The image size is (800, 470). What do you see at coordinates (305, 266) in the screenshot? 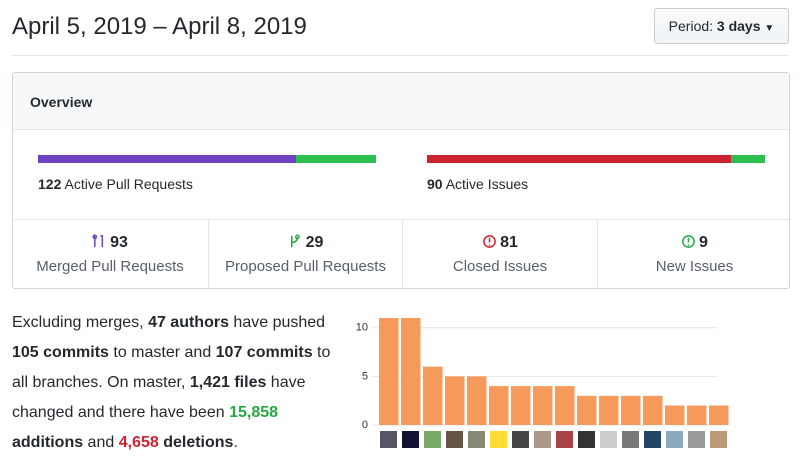
I see `stat-label: Proposed Pull Requests` at bounding box center [305, 266].